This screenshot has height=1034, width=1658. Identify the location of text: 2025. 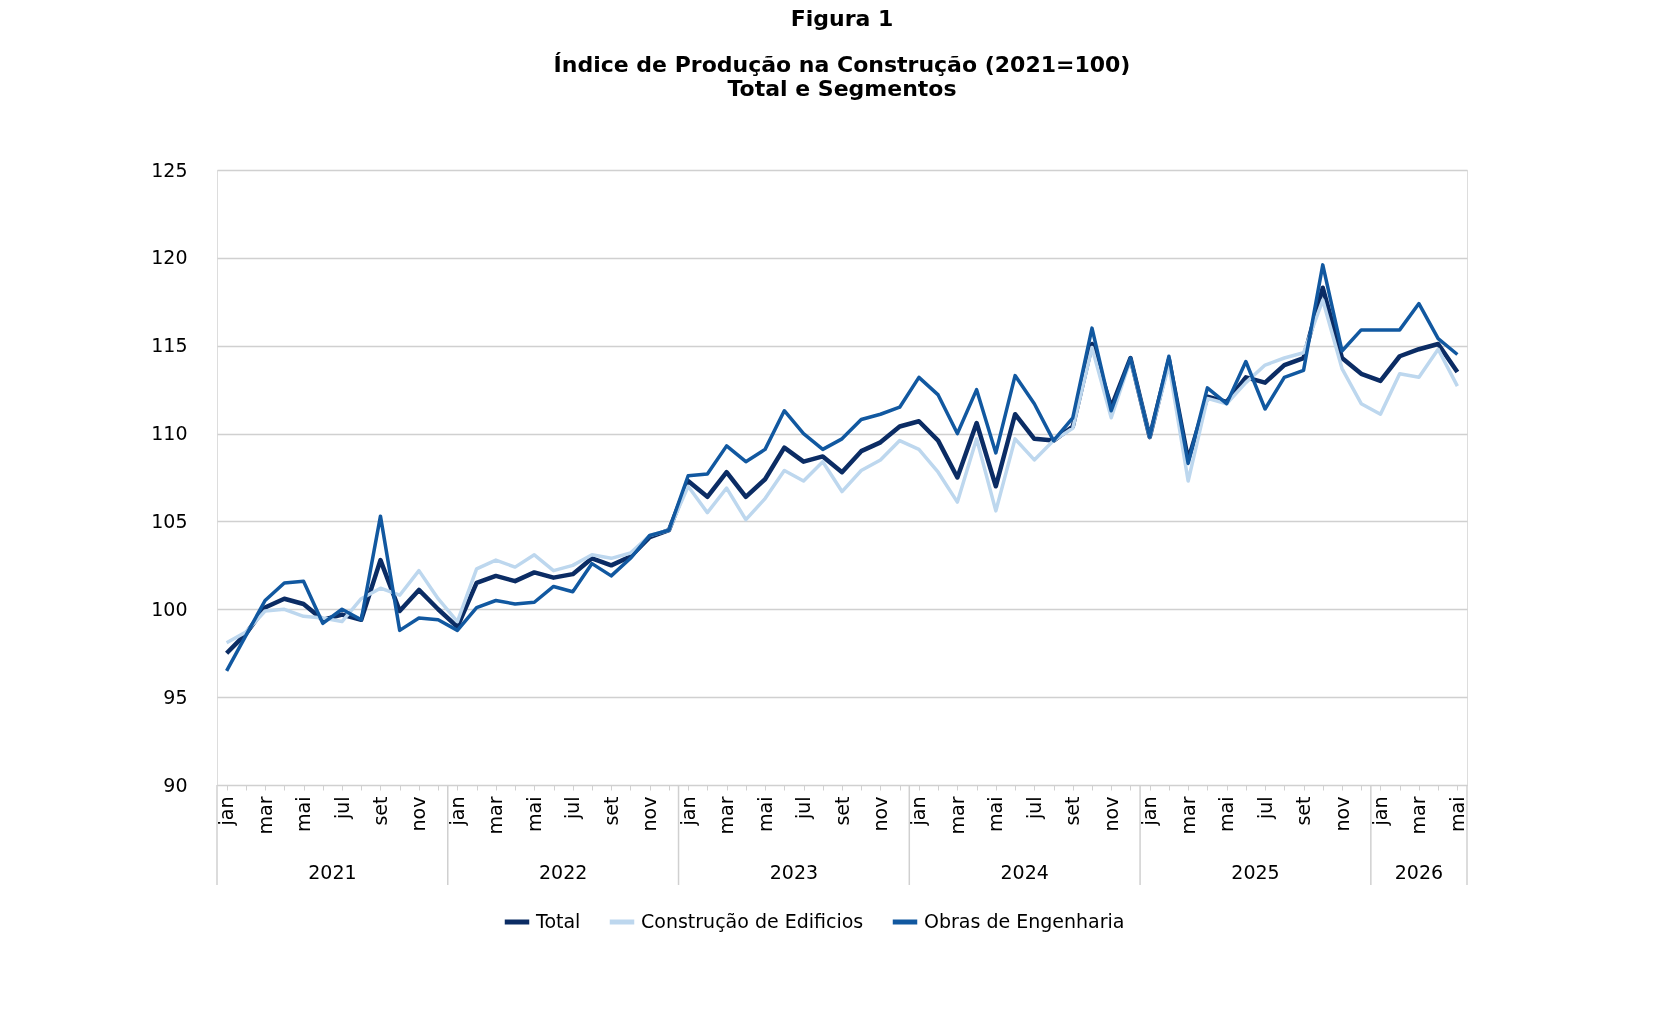
(1255, 872).